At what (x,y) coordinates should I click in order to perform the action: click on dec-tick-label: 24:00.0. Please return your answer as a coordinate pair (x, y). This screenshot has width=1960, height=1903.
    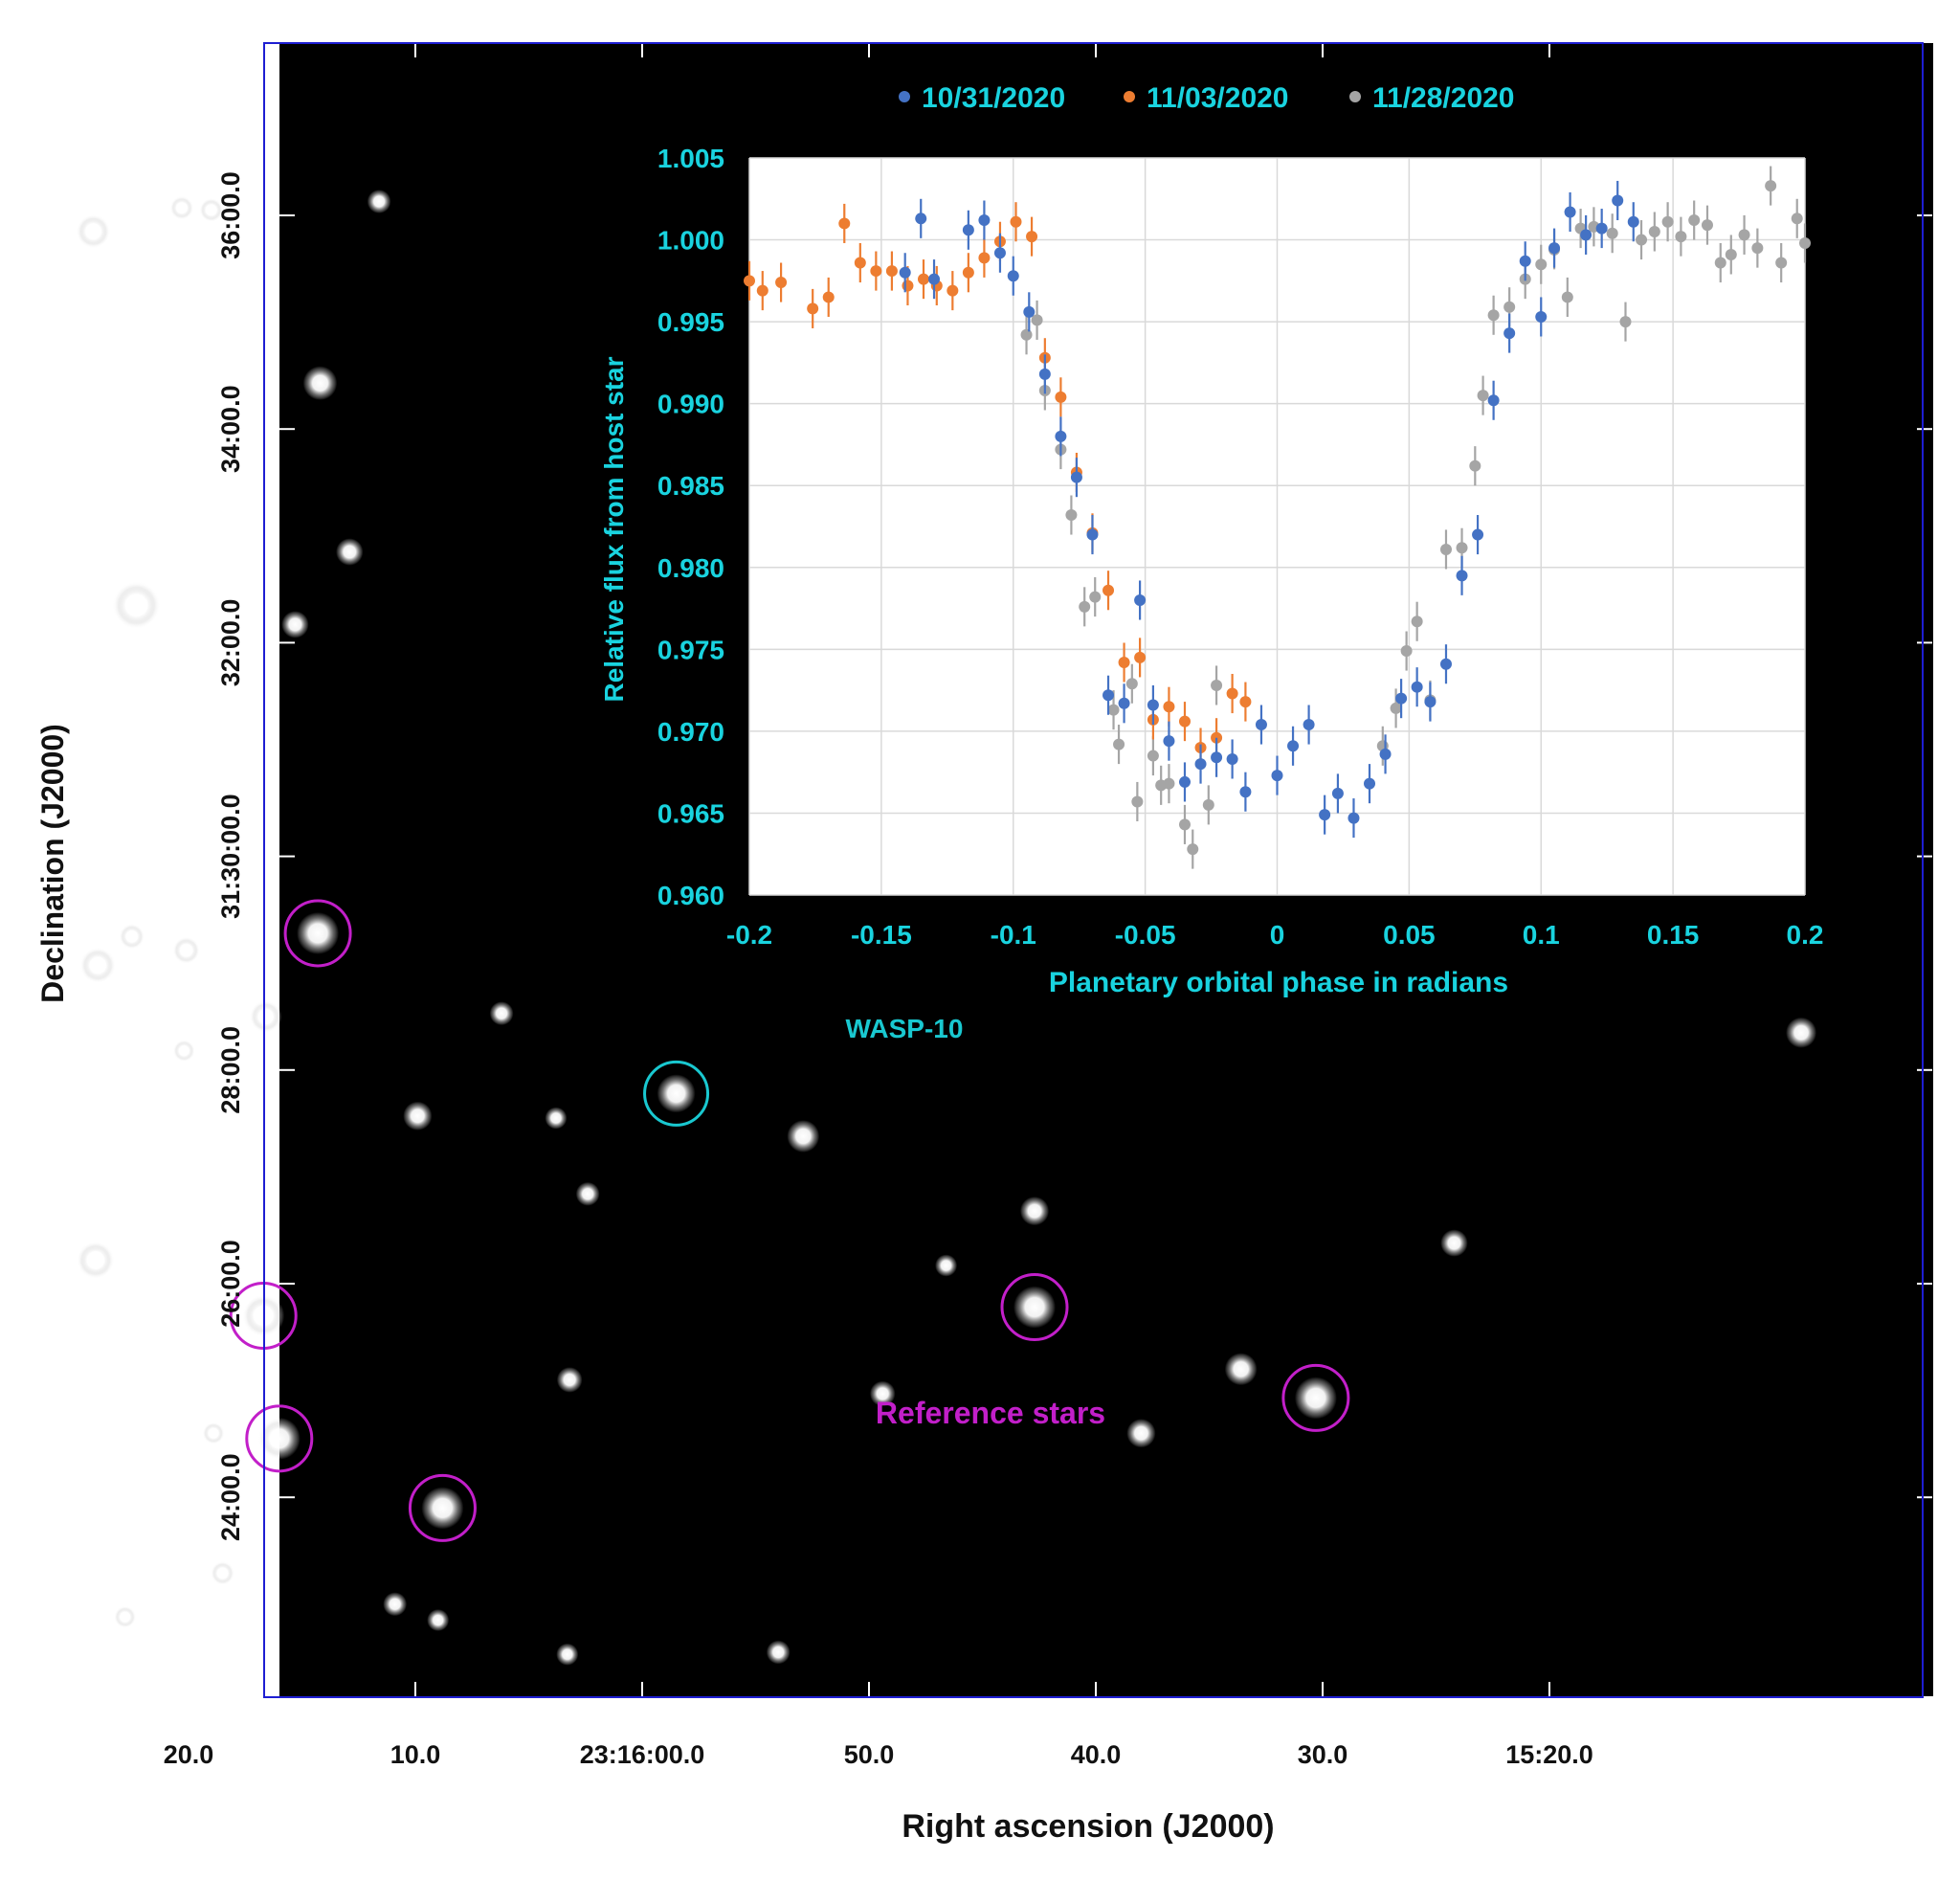
    Looking at the image, I should click on (231, 1497).